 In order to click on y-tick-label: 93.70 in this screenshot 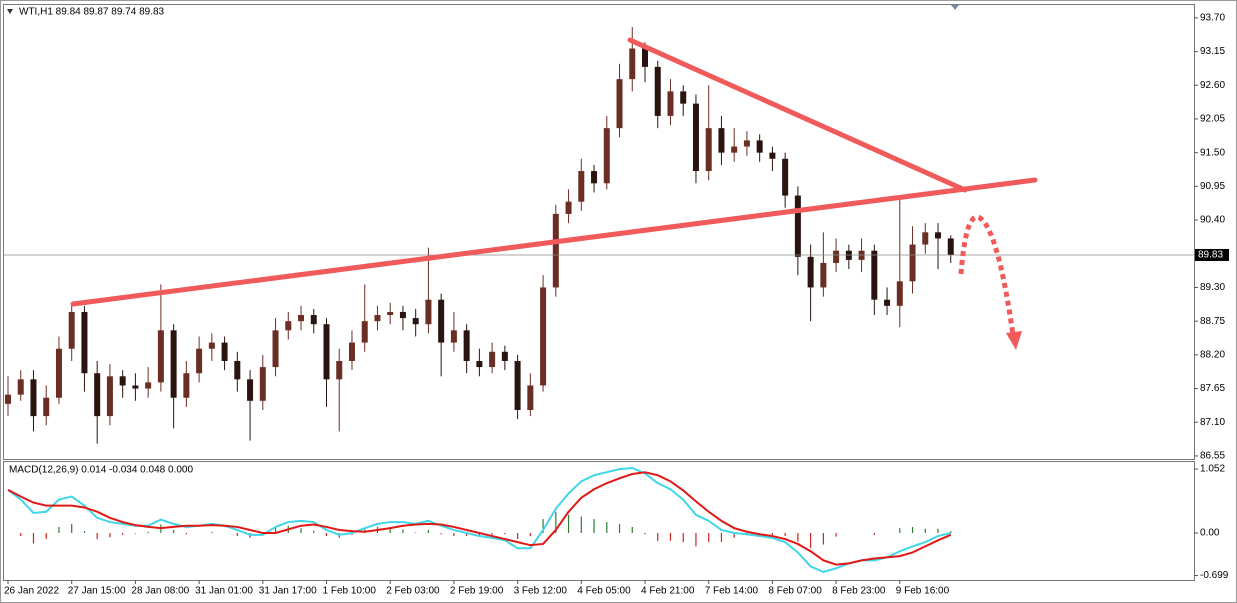, I will do `click(1212, 18)`.